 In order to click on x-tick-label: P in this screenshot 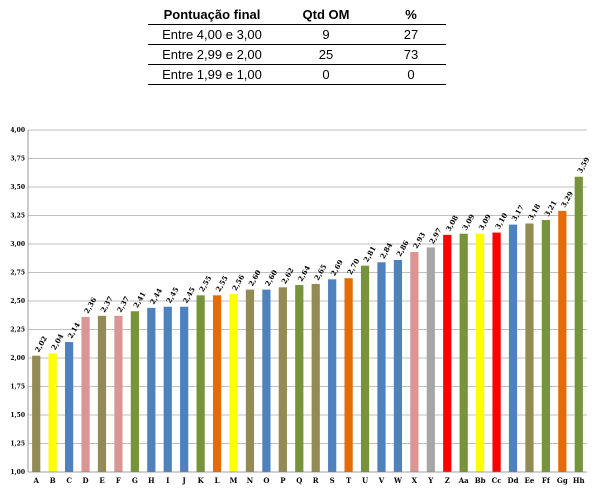, I will do `click(283, 480)`.